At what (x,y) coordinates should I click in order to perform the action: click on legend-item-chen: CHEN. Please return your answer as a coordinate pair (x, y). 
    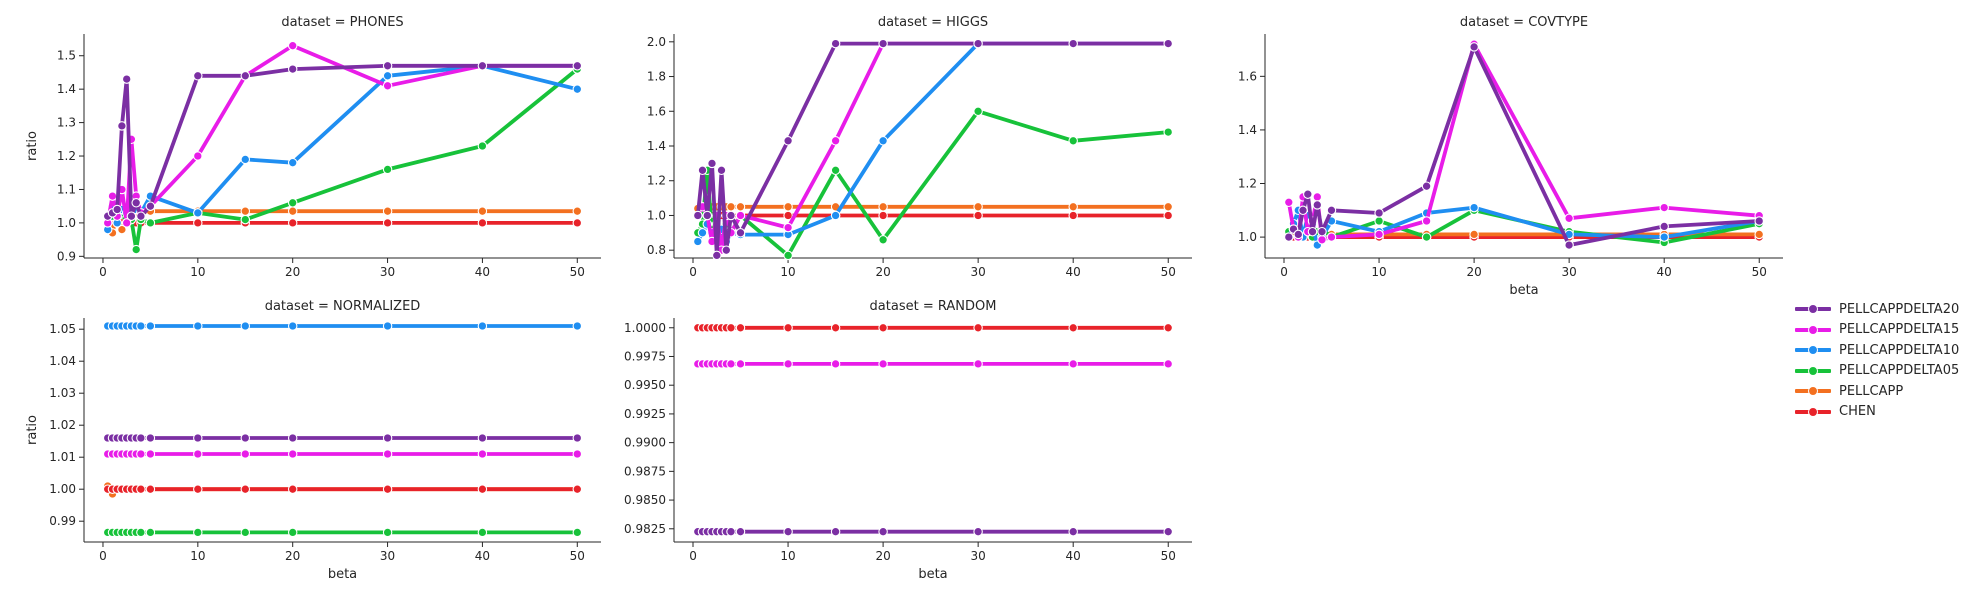
    Looking at the image, I should click on (1885, 412).